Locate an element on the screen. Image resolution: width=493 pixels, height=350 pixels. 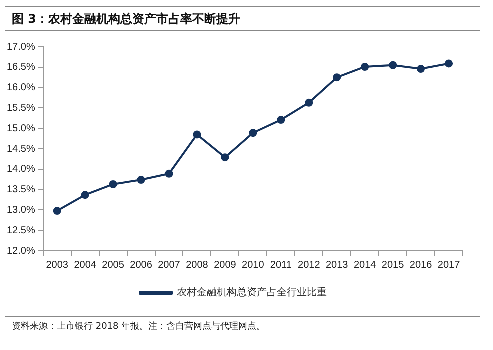
x-tick-label: 2011 is located at coordinates (281, 265).